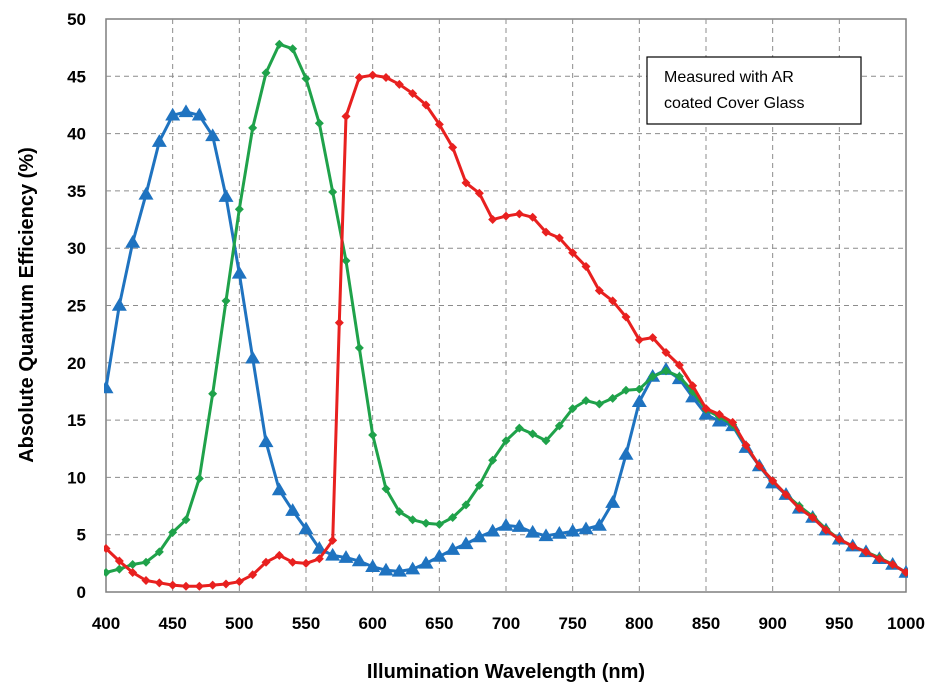  Describe the element at coordinates (754, 90) in the screenshot. I see `annotation-box: Measured with AR coated Cover Glass` at that location.